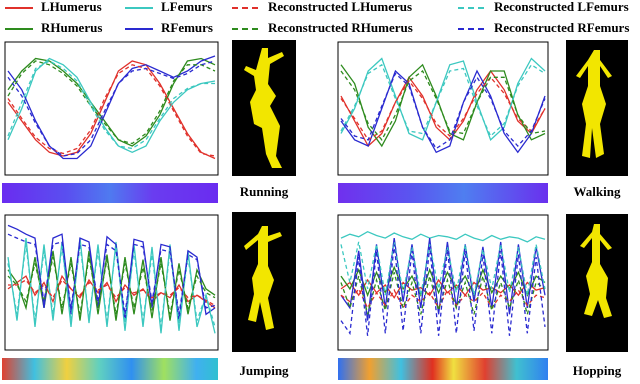 Image resolution: width=640 pixels, height=384 pixels. Describe the element at coordinates (186, 7) in the screenshot. I see `legend-label: LFemurs` at that location.